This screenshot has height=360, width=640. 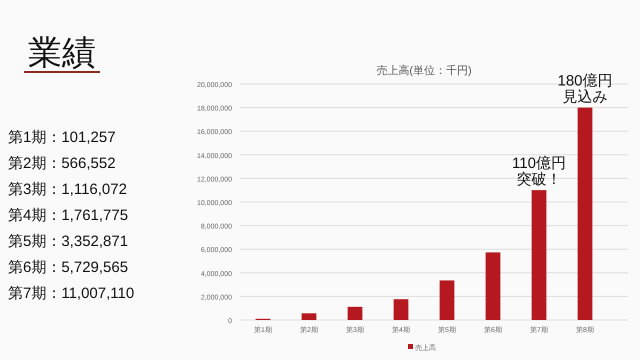 I want to click on text: 第3期：1,116,072, so click(x=67, y=189).